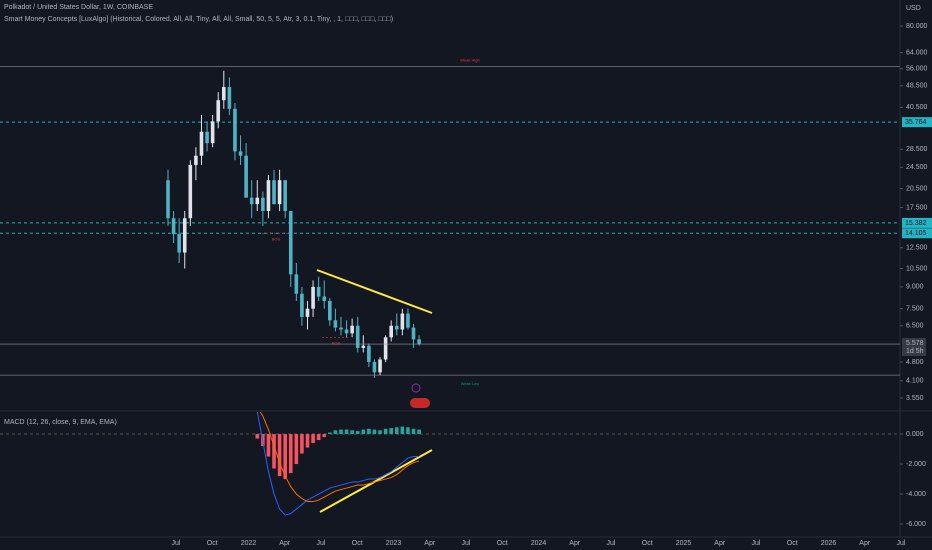  I want to click on weak-high-label: Weak High, so click(470, 60).